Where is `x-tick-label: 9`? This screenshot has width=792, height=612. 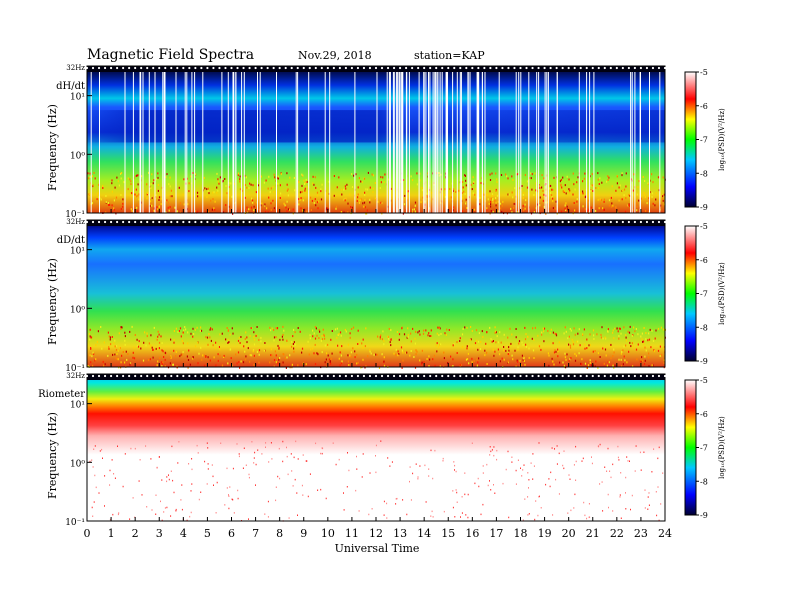
x-tick-label: 9 is located at coordinates (303, 533).